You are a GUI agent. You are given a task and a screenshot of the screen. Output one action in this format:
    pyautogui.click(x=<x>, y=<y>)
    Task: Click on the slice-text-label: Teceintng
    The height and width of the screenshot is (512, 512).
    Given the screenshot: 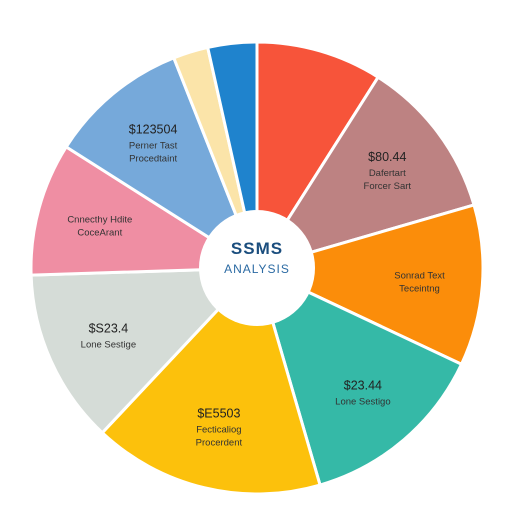 What is the action you would take?
    pyautogui.click(x=419, y=288)
    